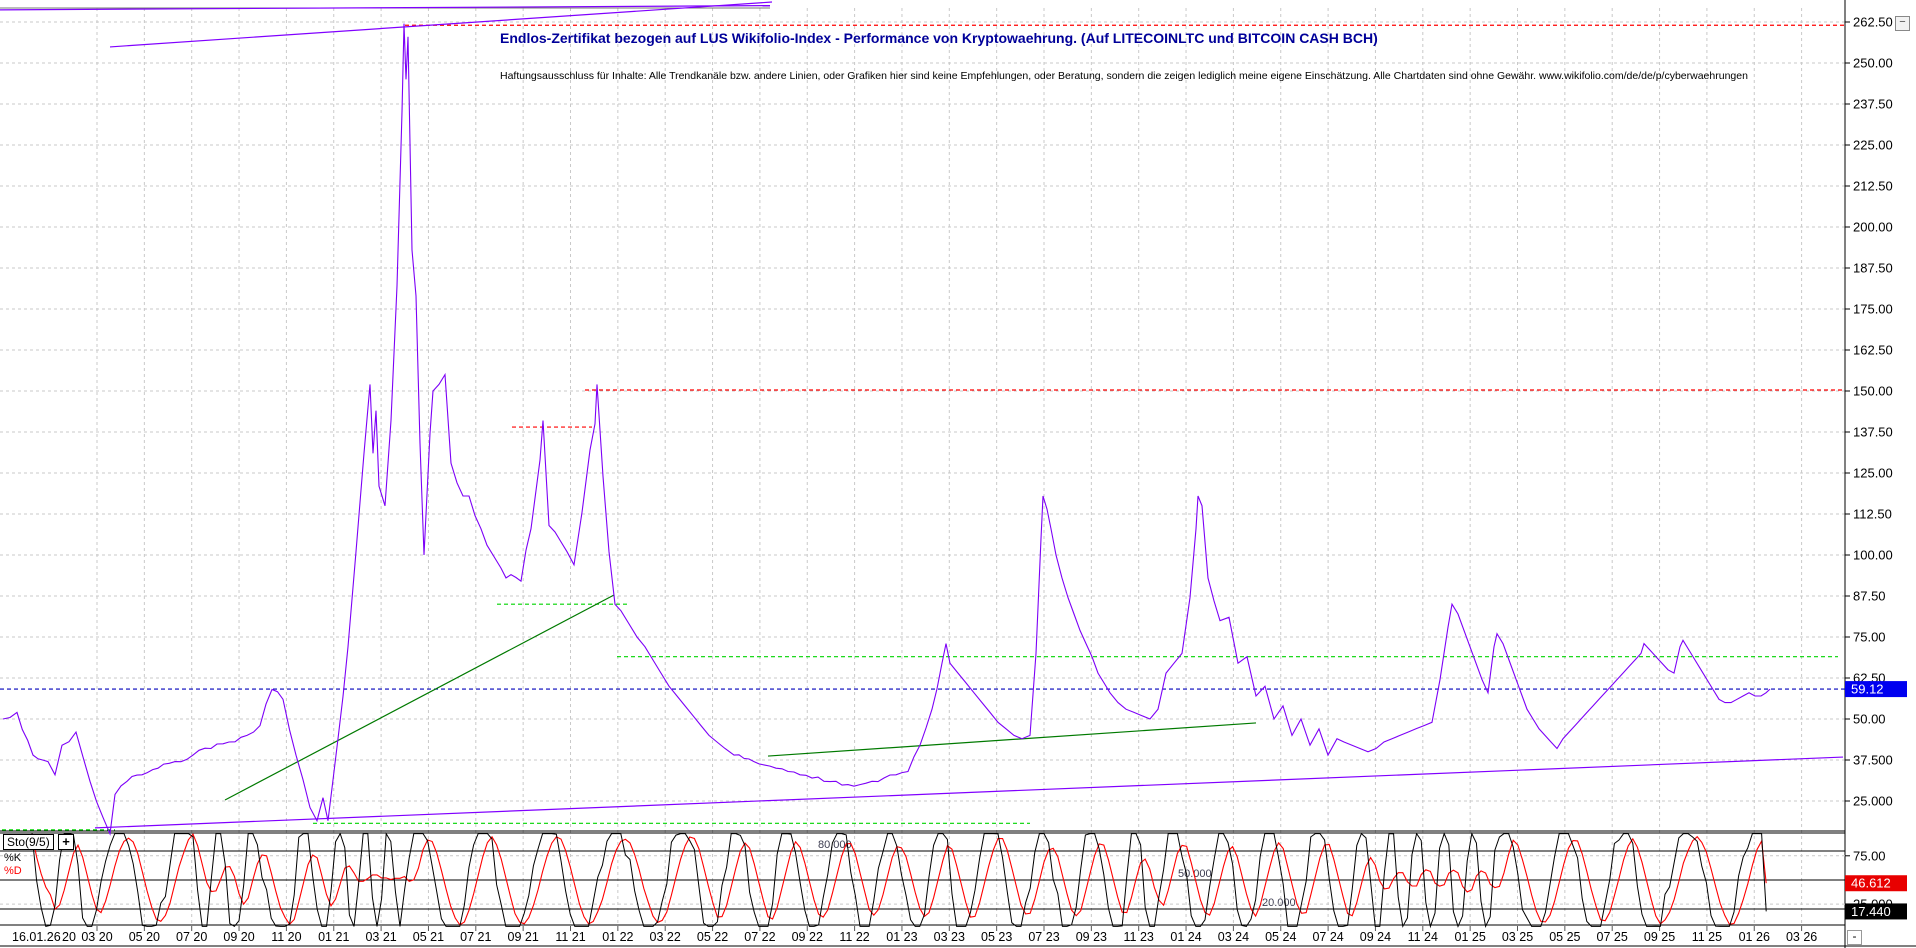  What do you see at coordinates (1517, 937) in the screenshot?
I see `x-axis-label: 03 25` at bounding box center [1517, 937].